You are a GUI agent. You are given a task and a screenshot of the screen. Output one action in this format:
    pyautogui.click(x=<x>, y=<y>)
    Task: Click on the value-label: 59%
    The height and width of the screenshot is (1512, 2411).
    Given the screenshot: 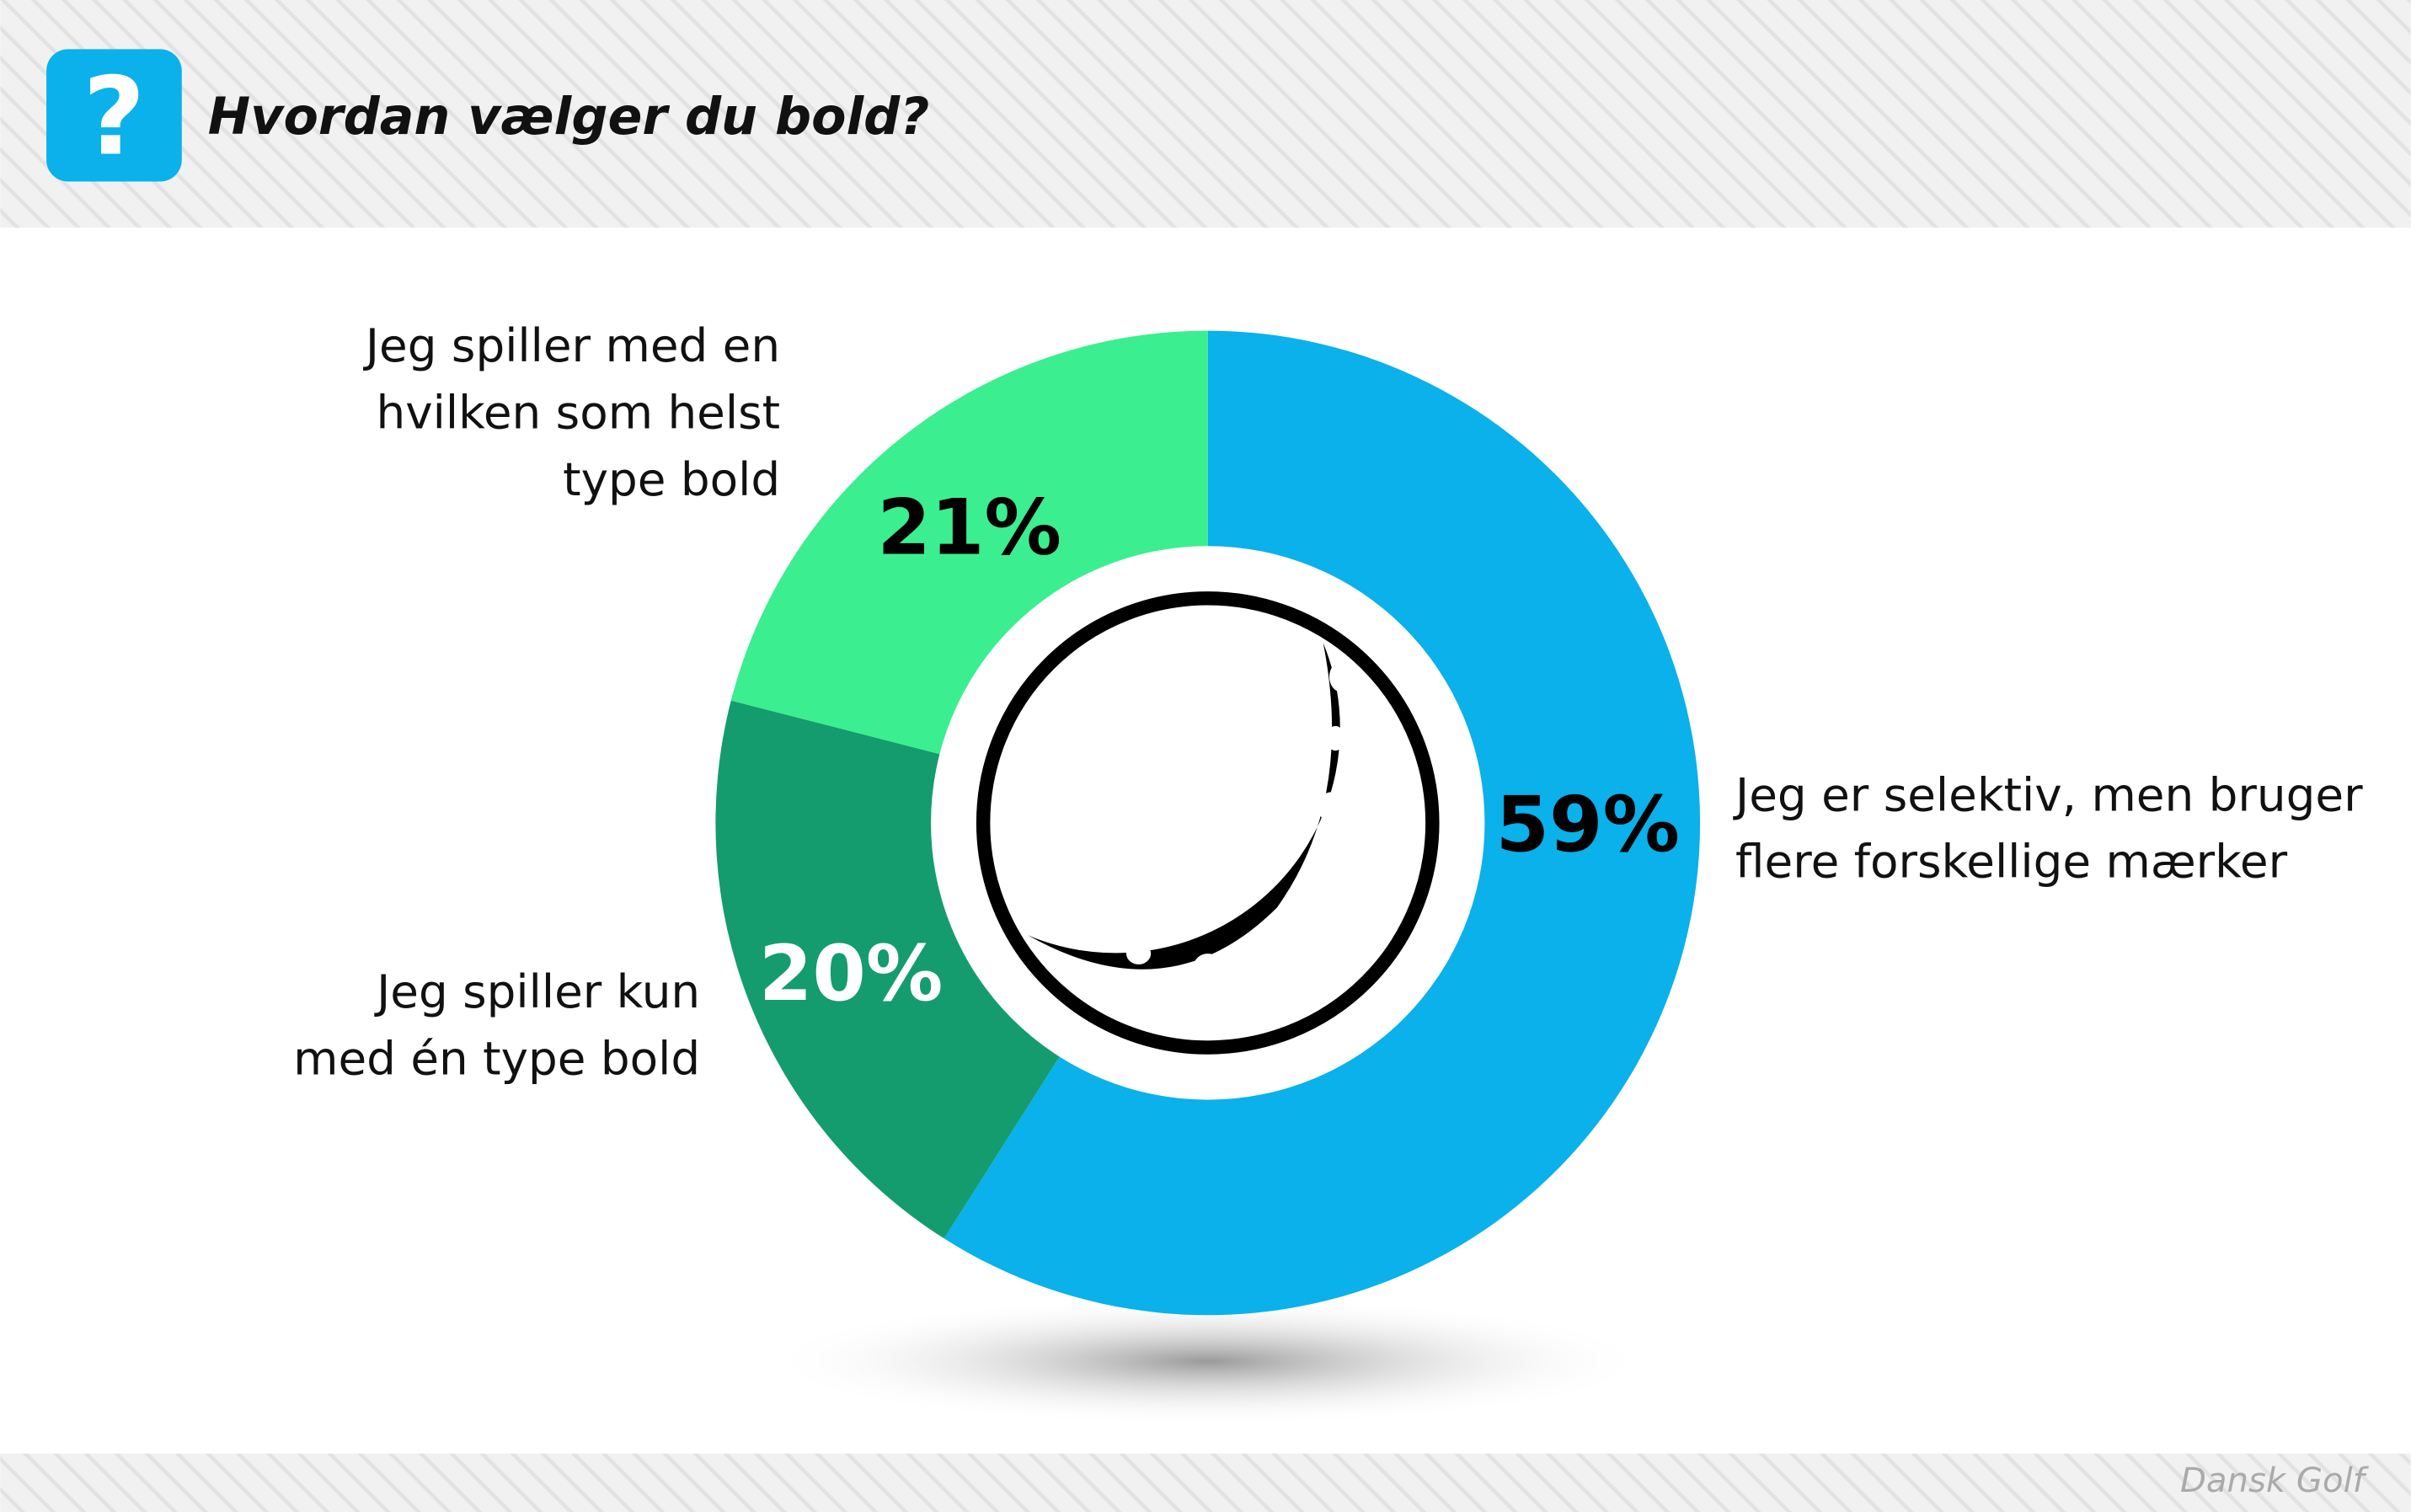 What is the action you would take?
    pyautogui.click(x=1588, y=824)
    